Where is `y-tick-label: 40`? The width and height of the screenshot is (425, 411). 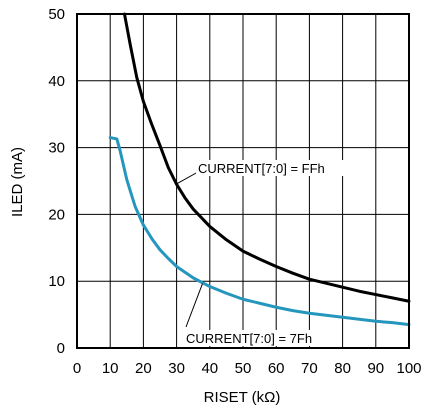 y-tick-label: 40 is located at coordinates (56, 81).